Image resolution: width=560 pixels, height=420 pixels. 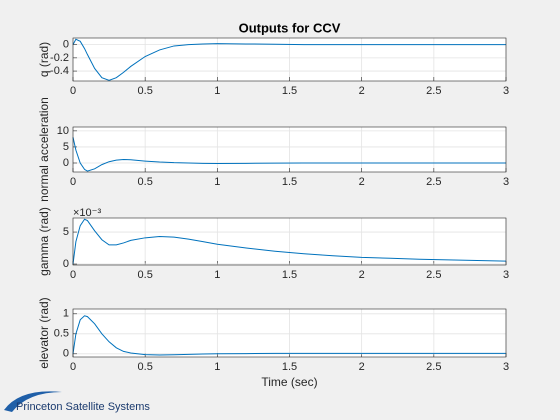 What do you see at coordinates (33, 401) in the screenshot?
I see `logo-swoosh` at bounding box center [33, 401].